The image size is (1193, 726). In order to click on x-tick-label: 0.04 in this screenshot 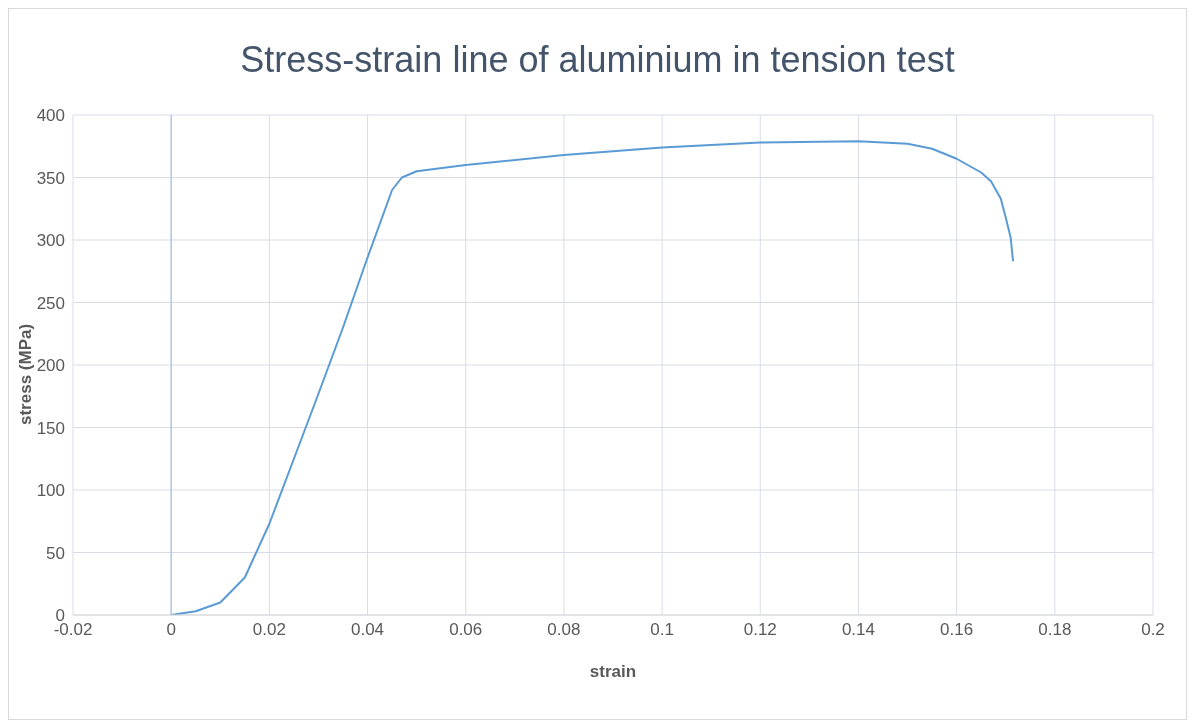, I will do `click(368, 630)`.